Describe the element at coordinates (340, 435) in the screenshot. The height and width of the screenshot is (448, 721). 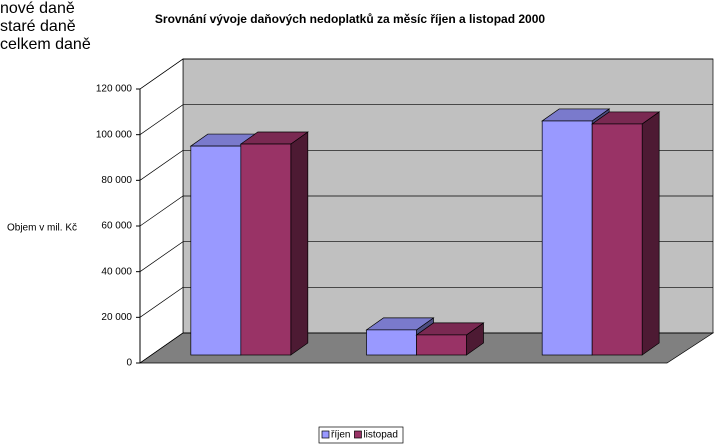
I see `legend-label: říjen` at that location.